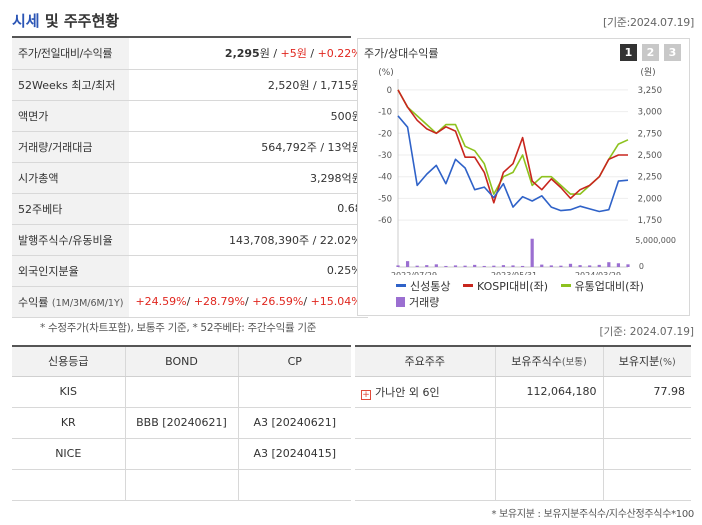 This screenshot has width=702, height=525. I want to click on cp-rating: A3 [20240415], so click(294, 454).